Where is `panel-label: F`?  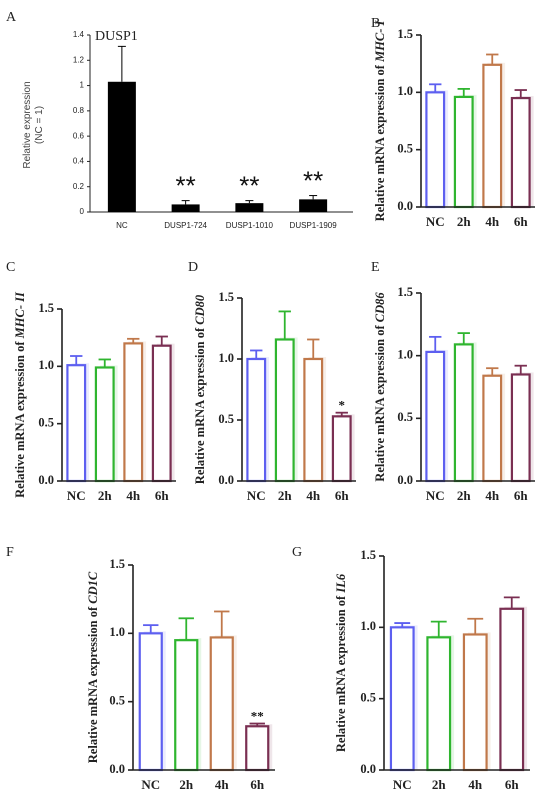
panel-label: F is located at coordinates (10, 552).